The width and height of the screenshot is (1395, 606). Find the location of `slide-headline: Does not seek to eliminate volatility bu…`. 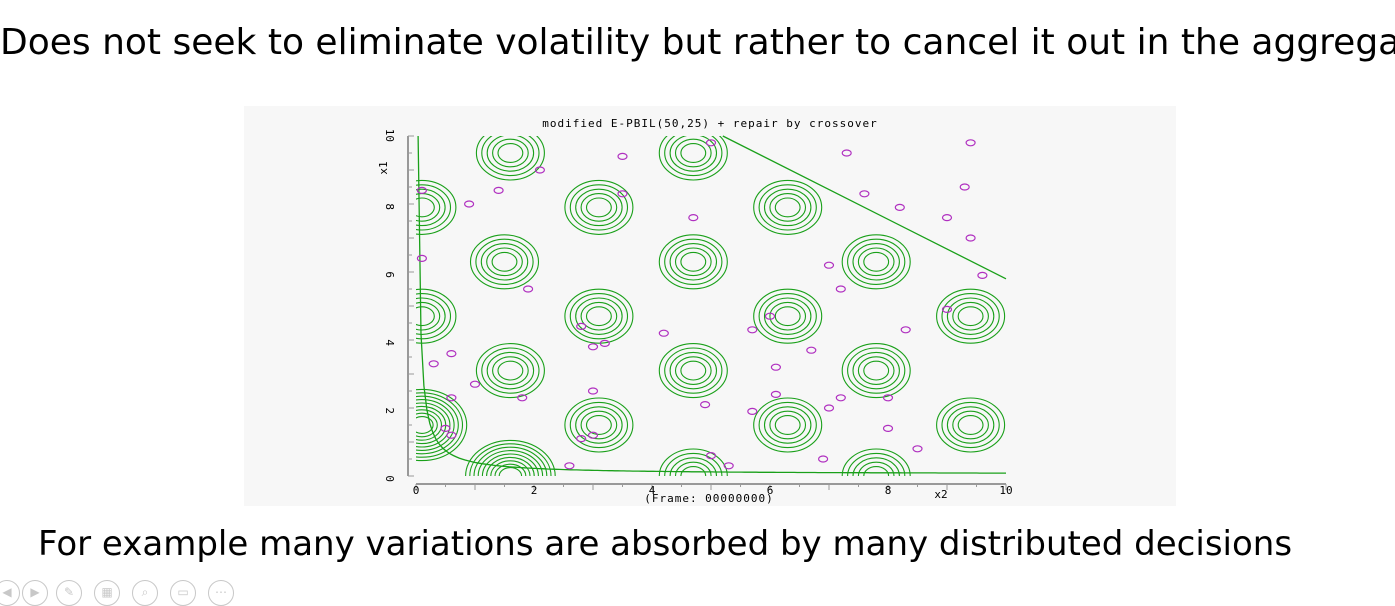

slide-headline: Does not seek to eliminate volatility bu… is located at coordinates (697, 42).